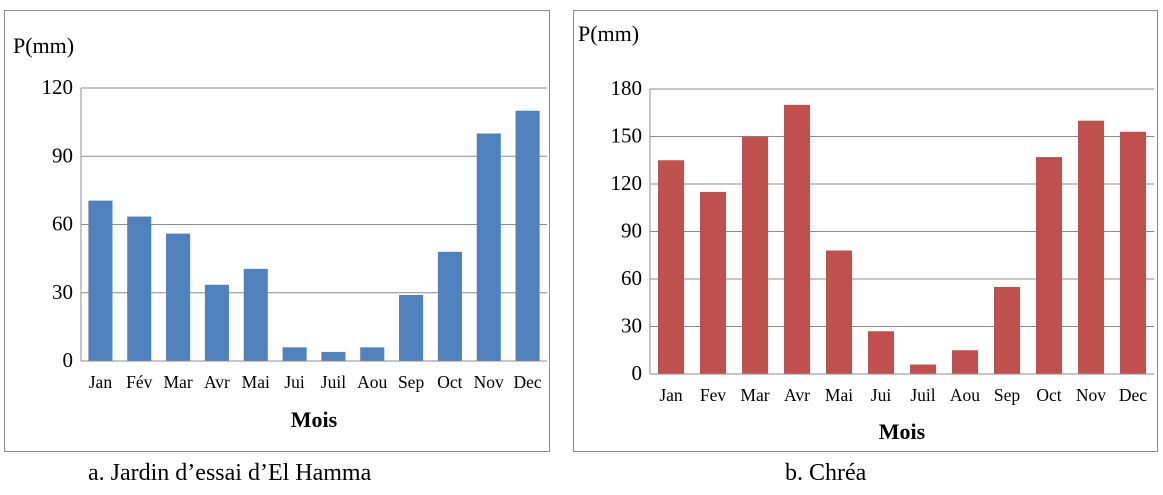  What do you see at coordinates (826, 473) in the screenshot?
I see `caption-b: b. Chréa` at bounding box center [826, 473].